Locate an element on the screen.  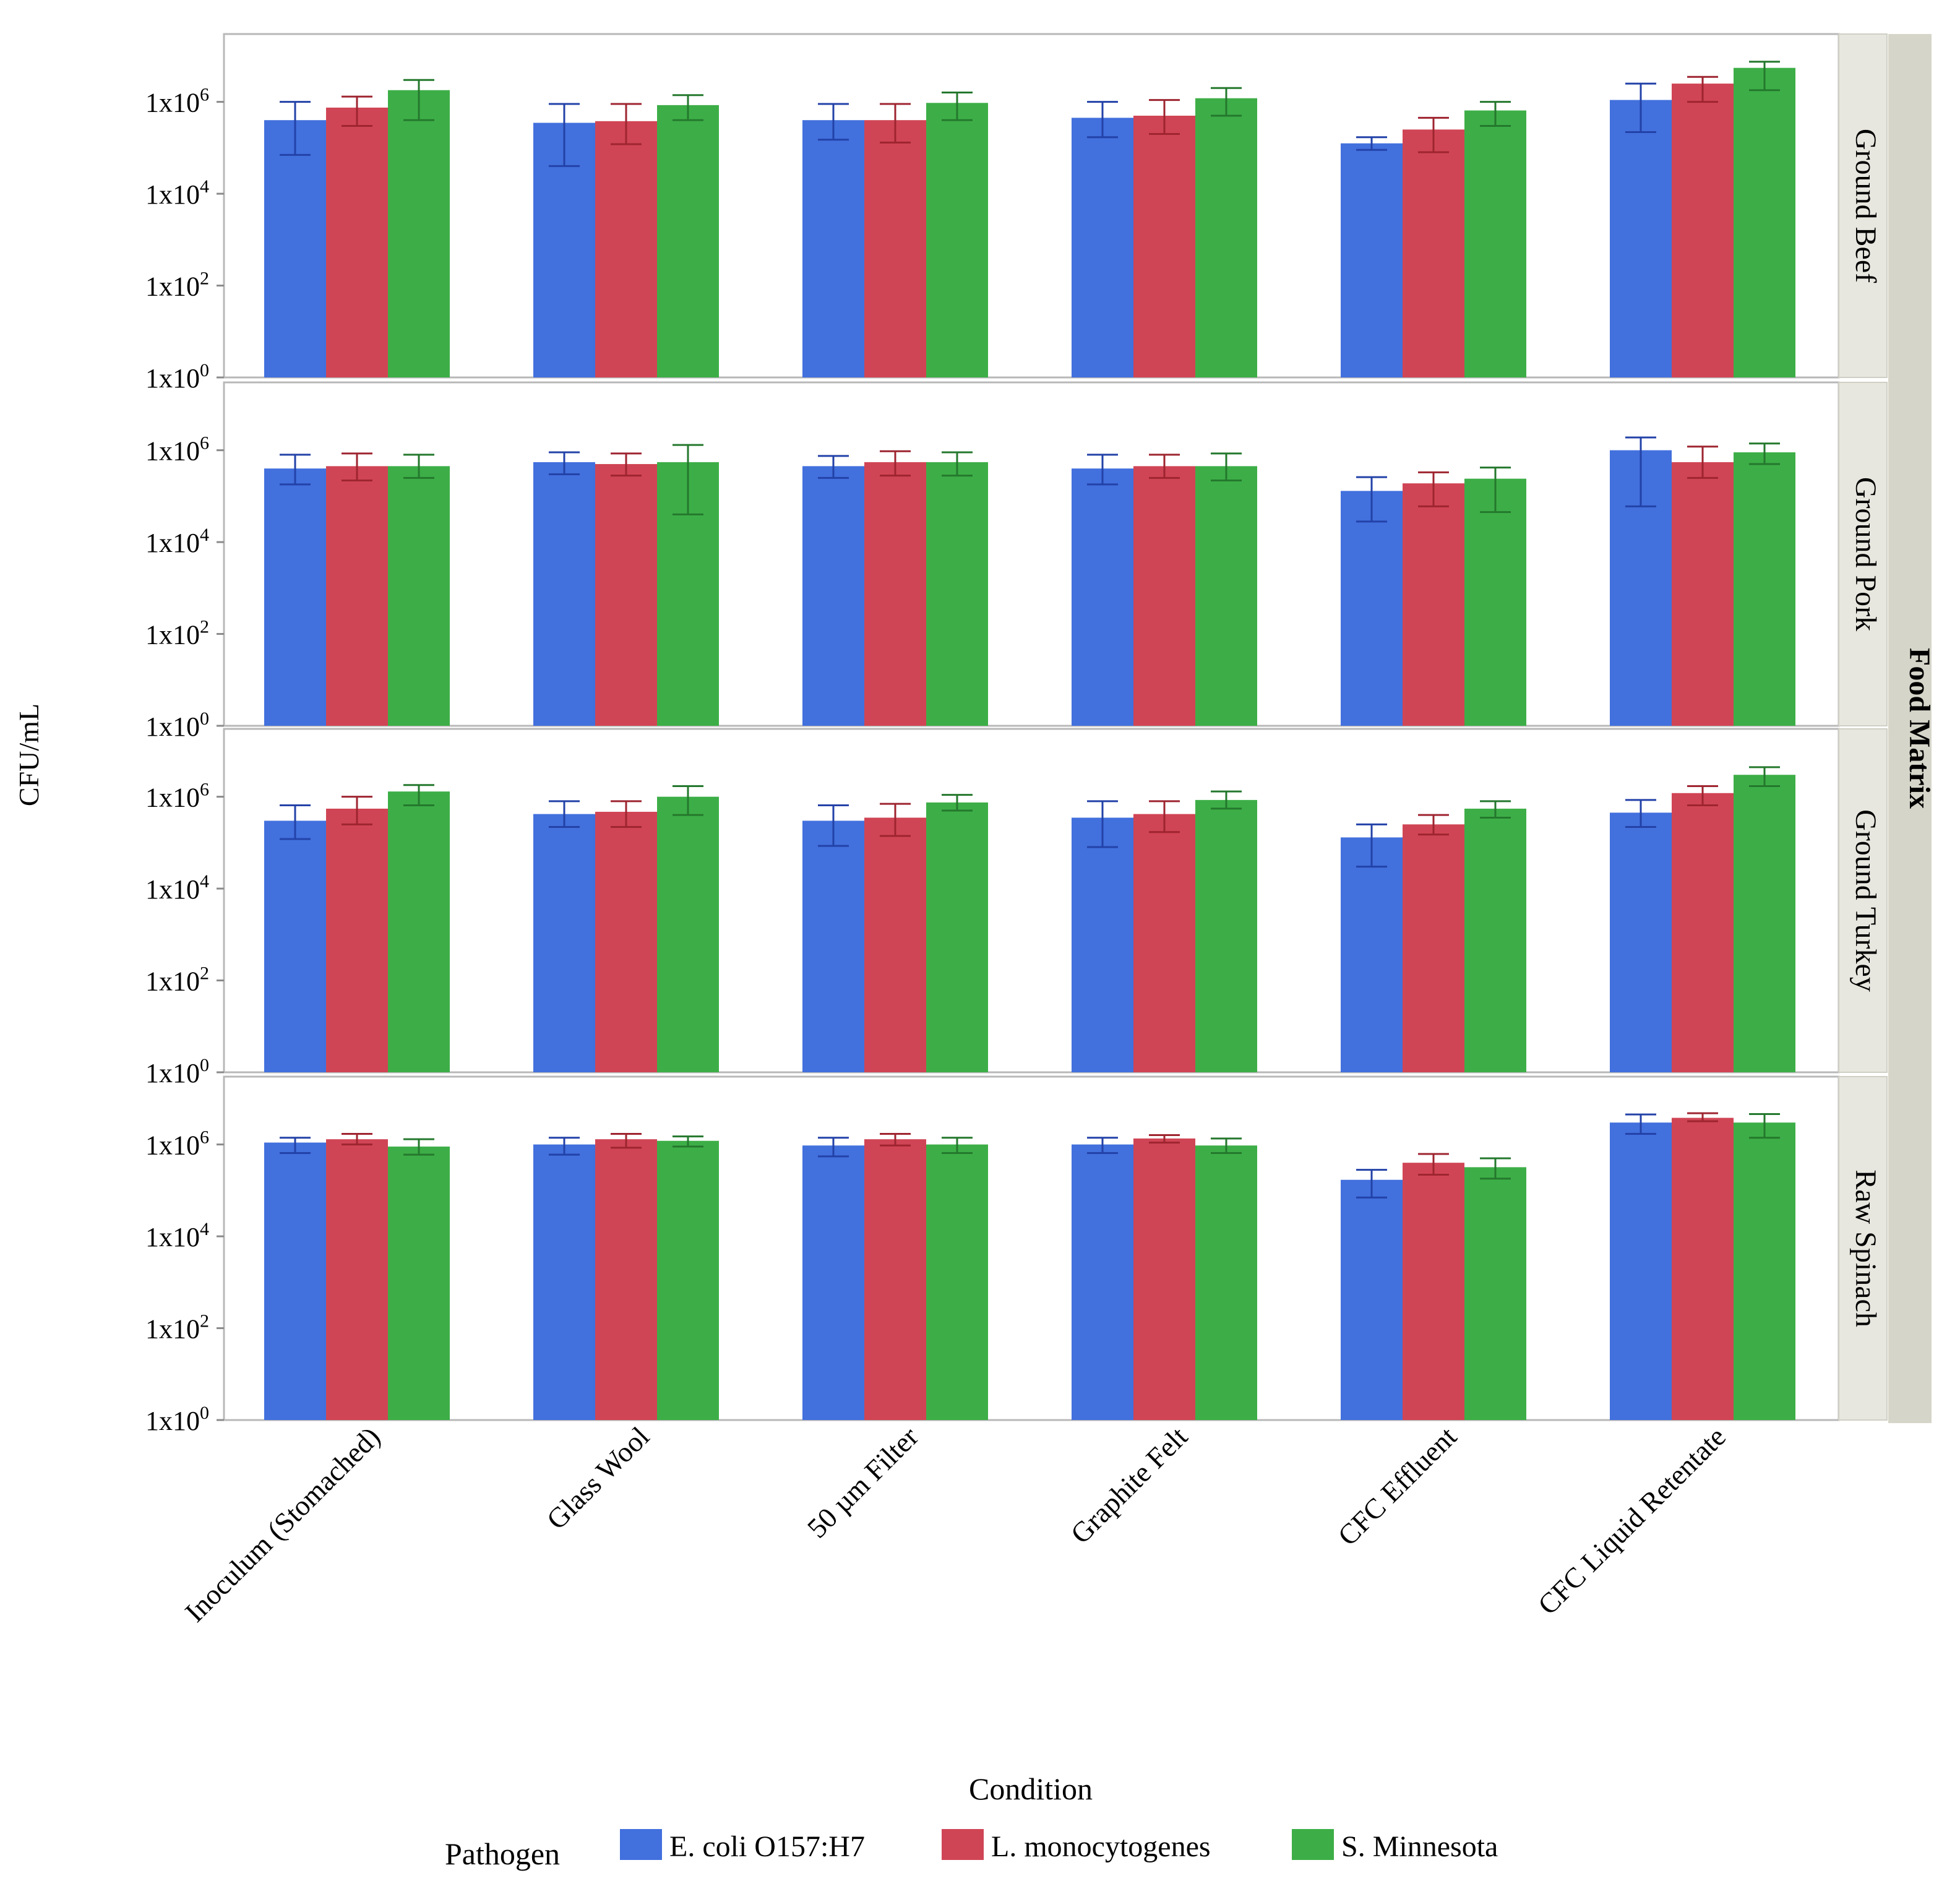
x-category-label: Inoculum (Stomached) is located at coordinates (283, 1524).